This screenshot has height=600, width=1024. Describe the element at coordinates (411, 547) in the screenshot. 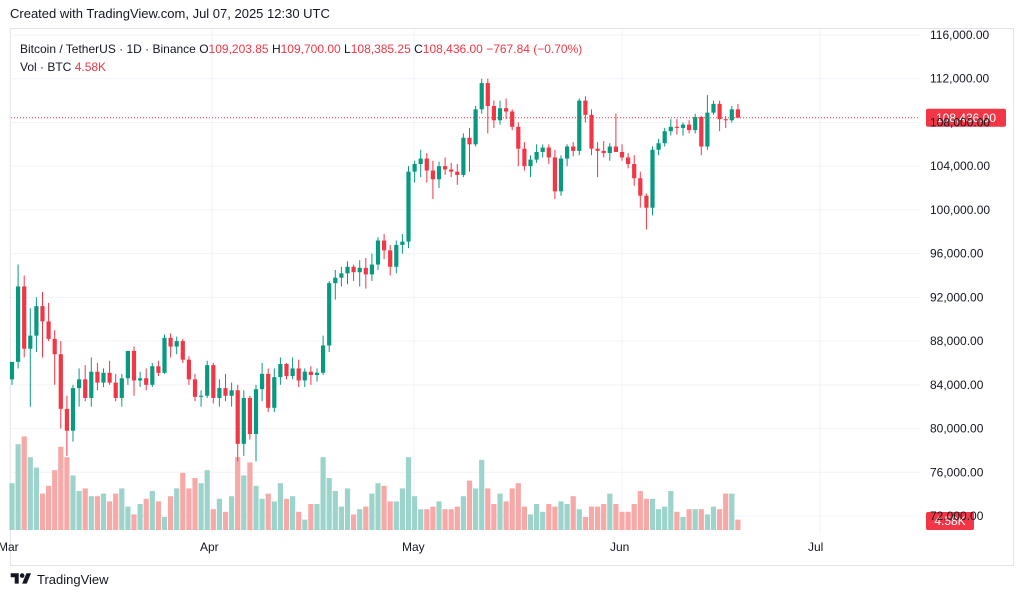

I see `time-axis: Mar Apr May Jun Jul` at that location.